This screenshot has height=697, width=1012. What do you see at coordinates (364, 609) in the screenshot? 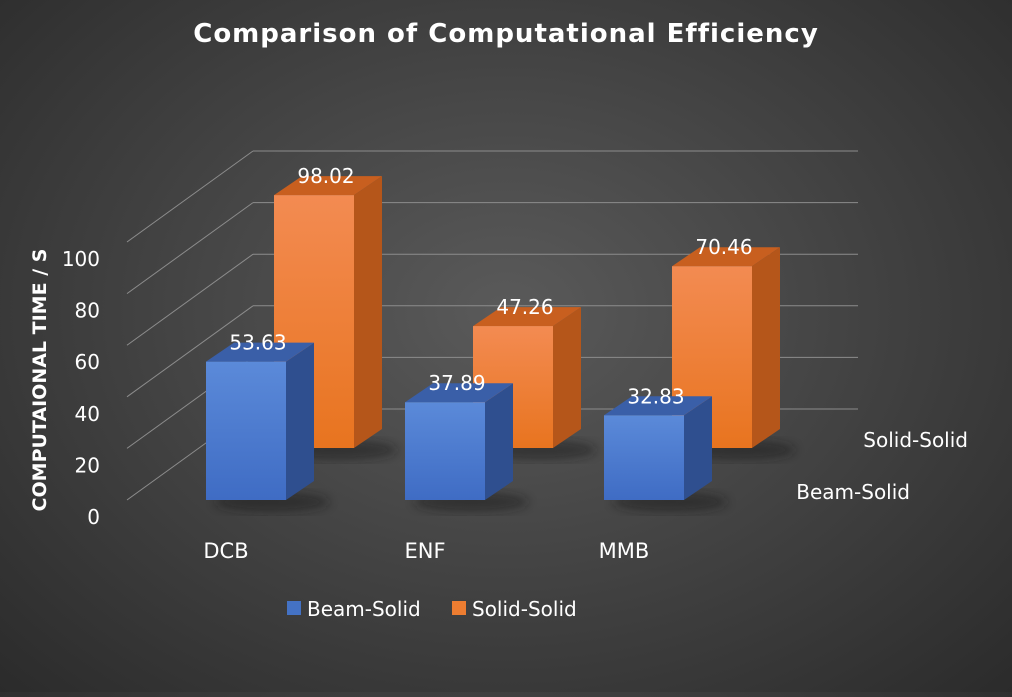
I see `legend-label-beam-solid: Beam-Solid` at bounding box center [364, 609].